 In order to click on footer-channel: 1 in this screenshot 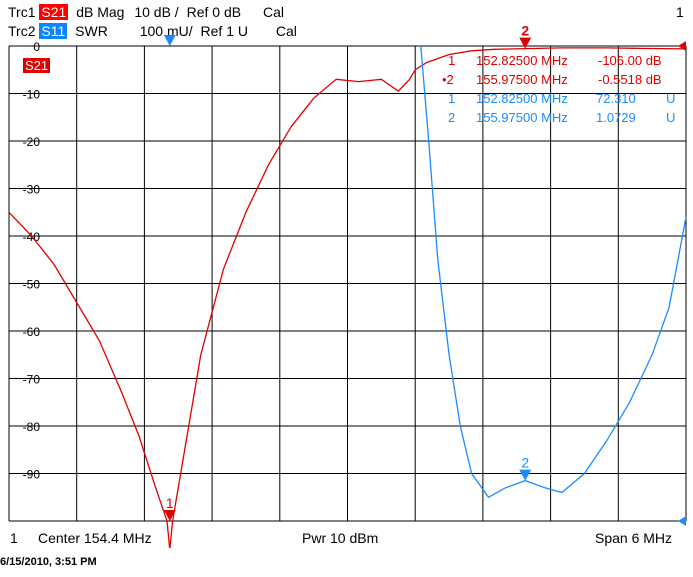, I will do `click(14, 538)`.